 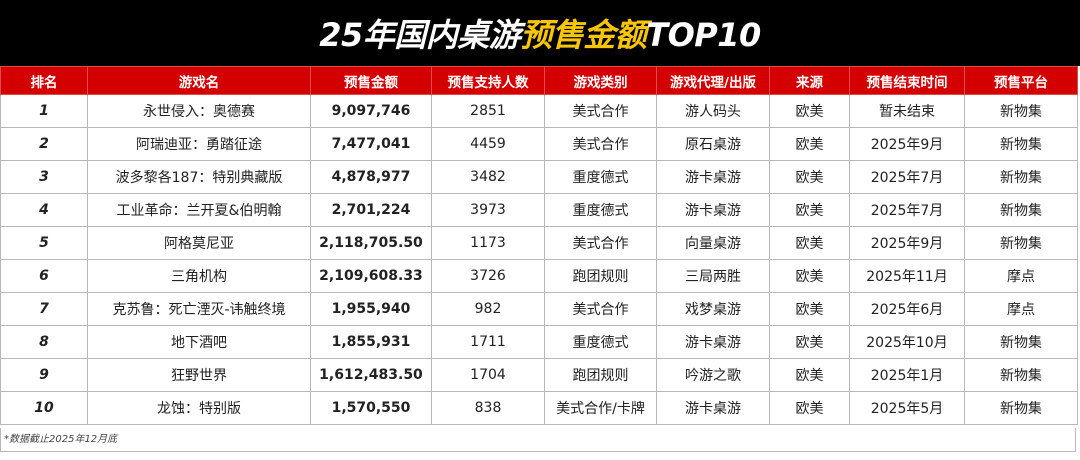 I want to click on cell-presale-amount: 1,570,550, so click(x=371, y=408).